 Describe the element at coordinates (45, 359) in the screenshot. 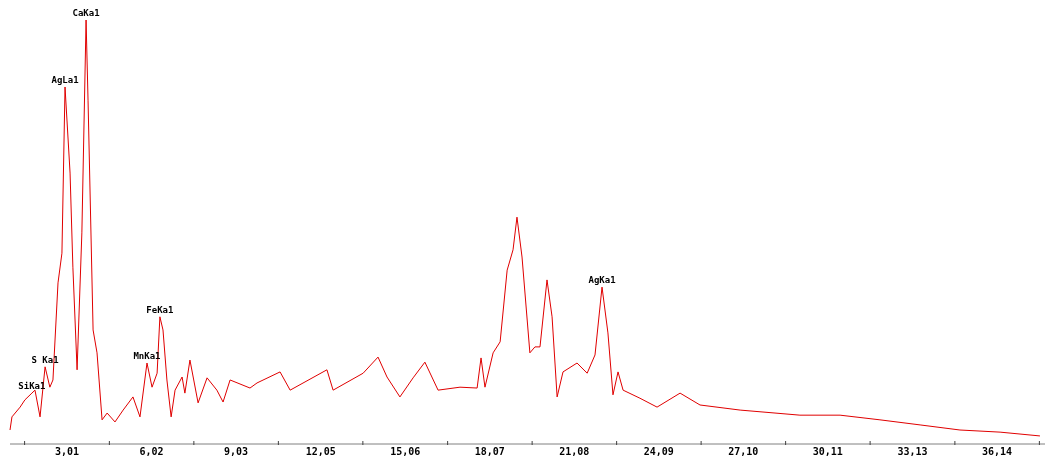

I see `annotation: S Ka1` at that location.